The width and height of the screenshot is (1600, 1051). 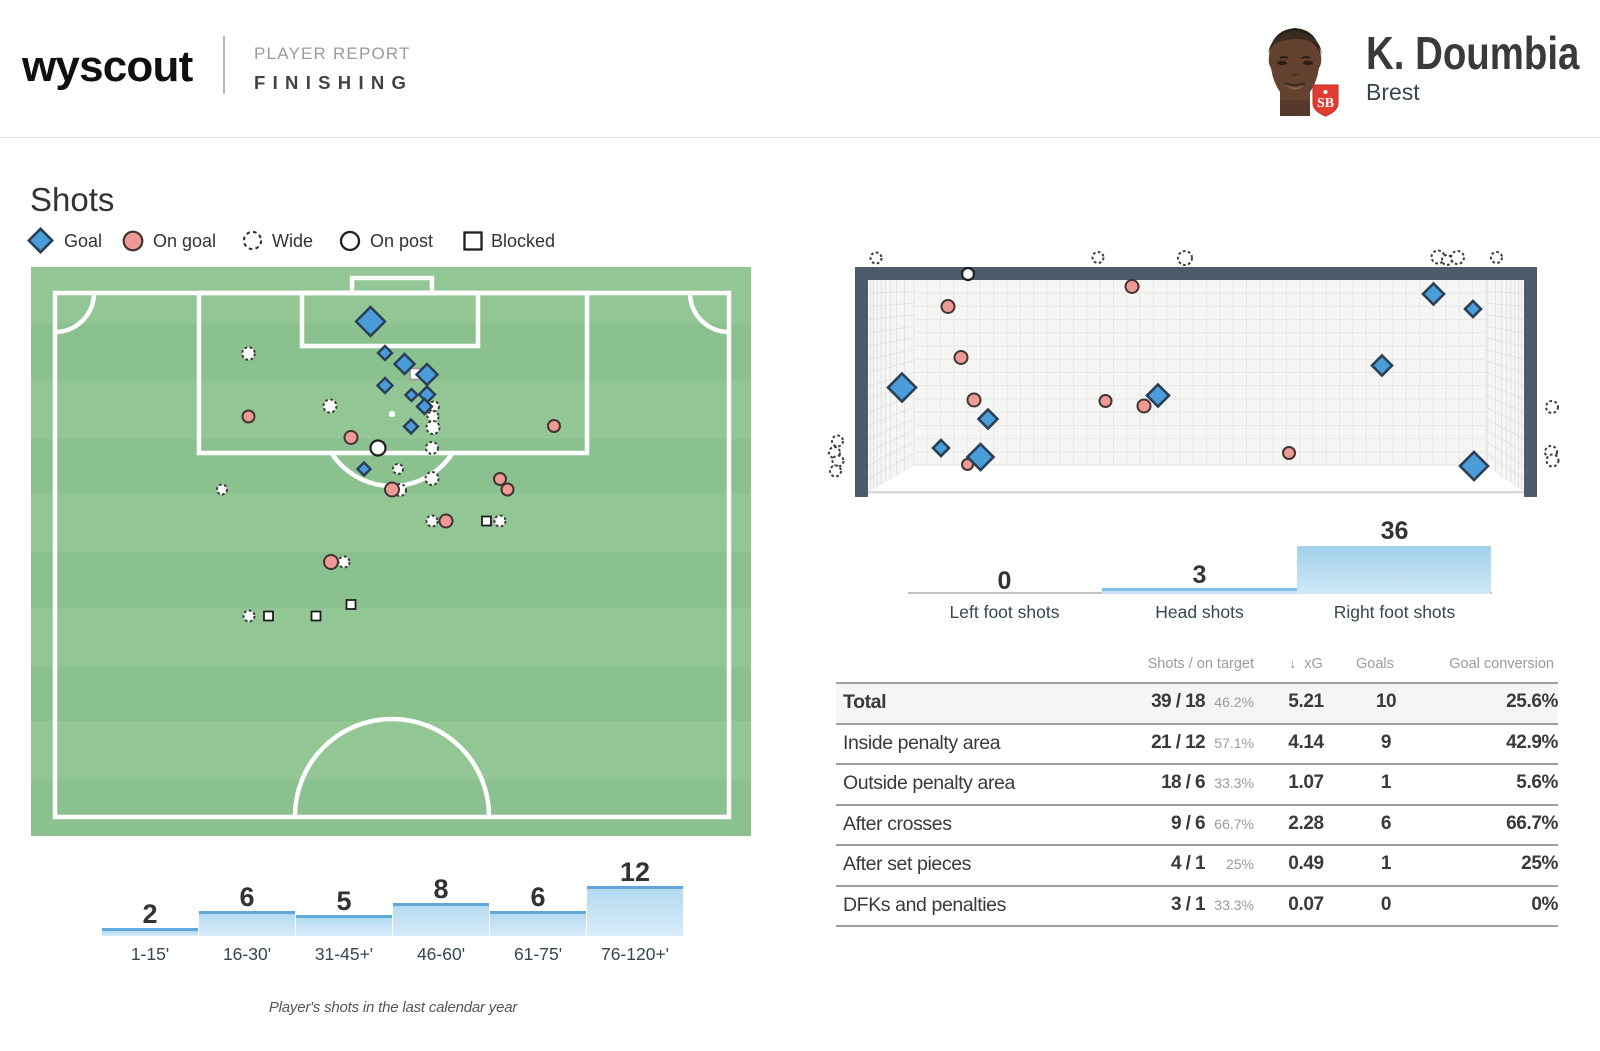 What do you see at coordinates (1325, 103) in the screenshot?
I see `svg-text: SB` at bounding box center [1325, 103].